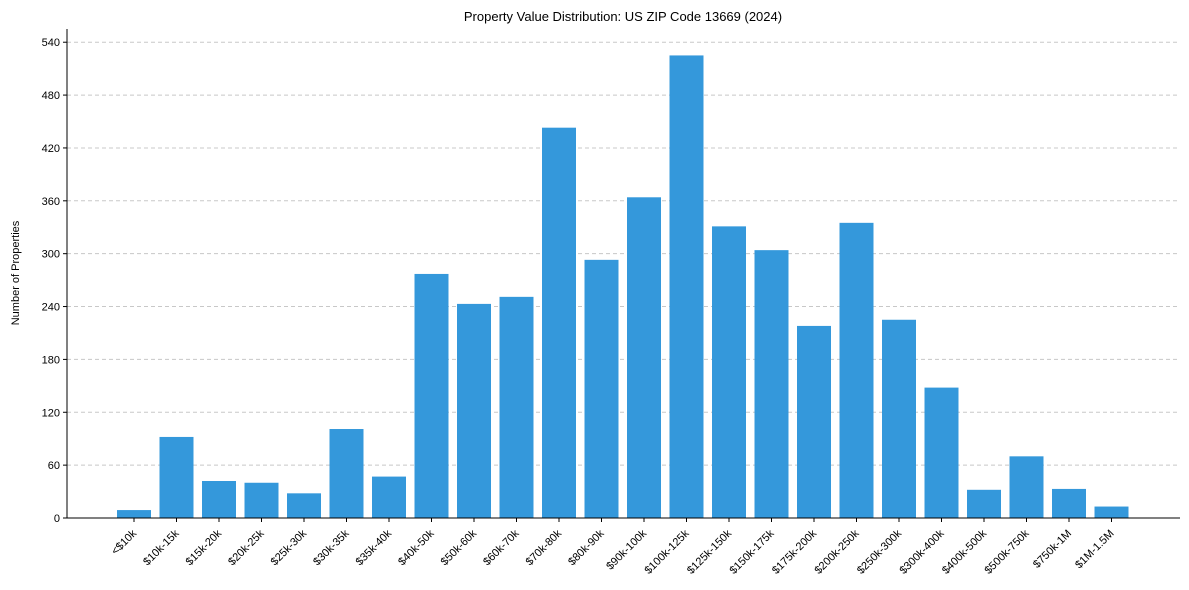  I want to click on x-tick-label: $35k-40k, so click(374, 547).